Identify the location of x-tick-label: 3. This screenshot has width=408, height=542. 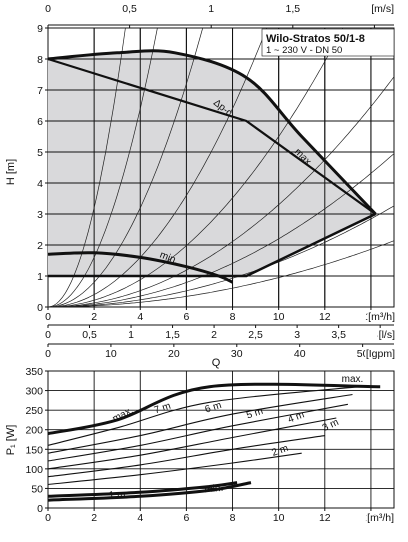
(297, 335).